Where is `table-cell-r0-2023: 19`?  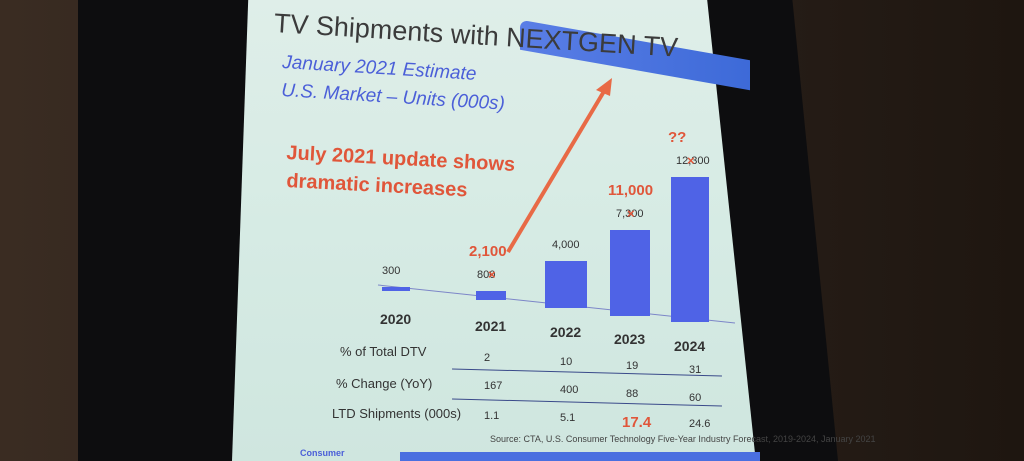 table-cell-r0-2023: 19 is located at coordinates (632, 366).